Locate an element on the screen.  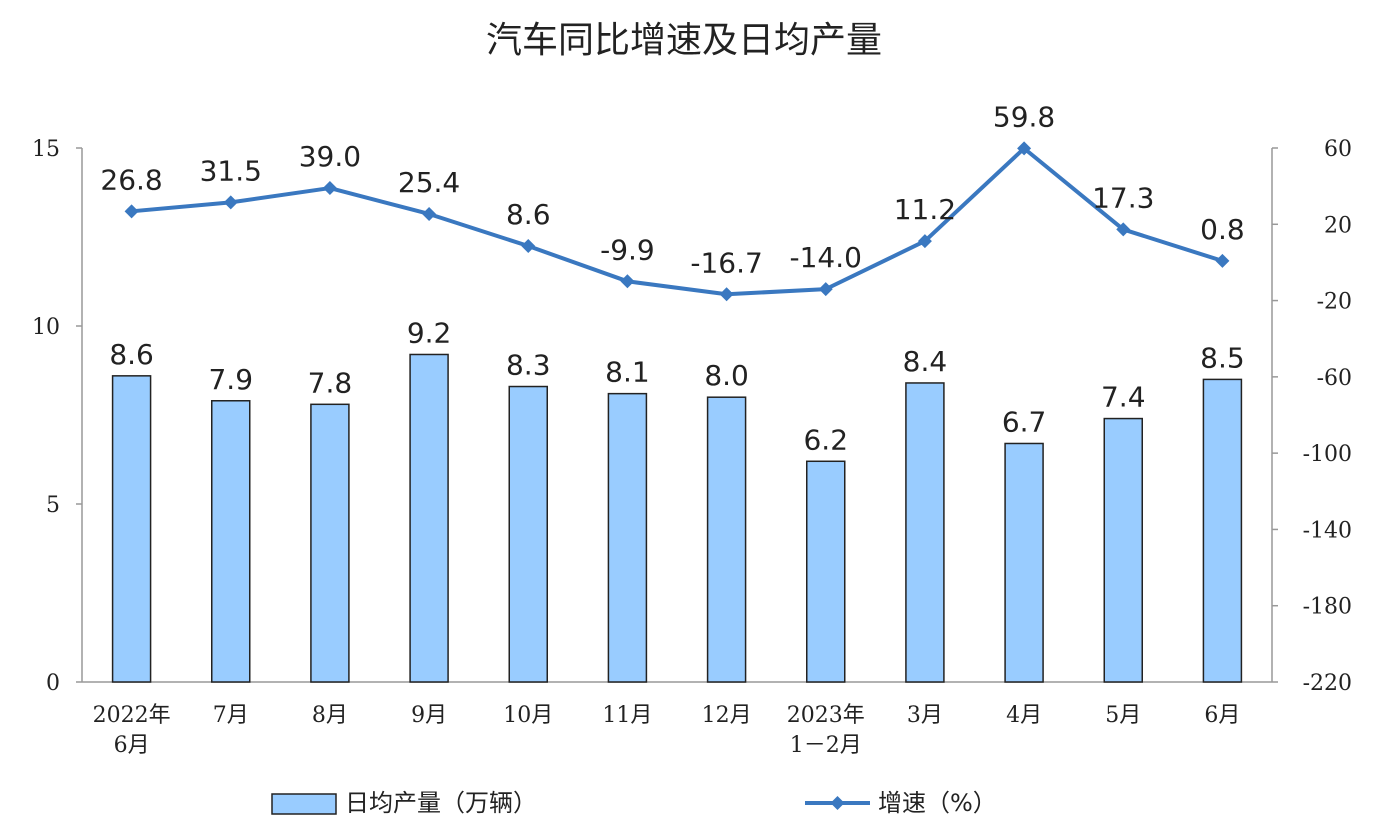
x-tick-label: 4月 is located at coordinates (1024, 715).